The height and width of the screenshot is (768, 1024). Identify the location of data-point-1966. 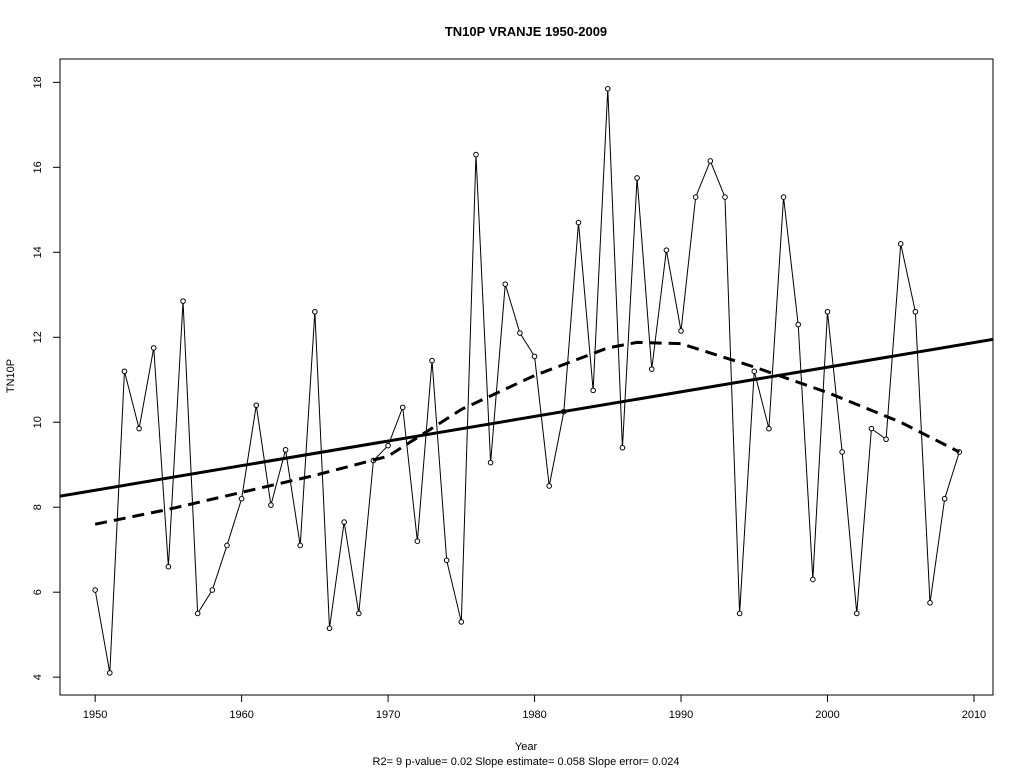
(329, 628).